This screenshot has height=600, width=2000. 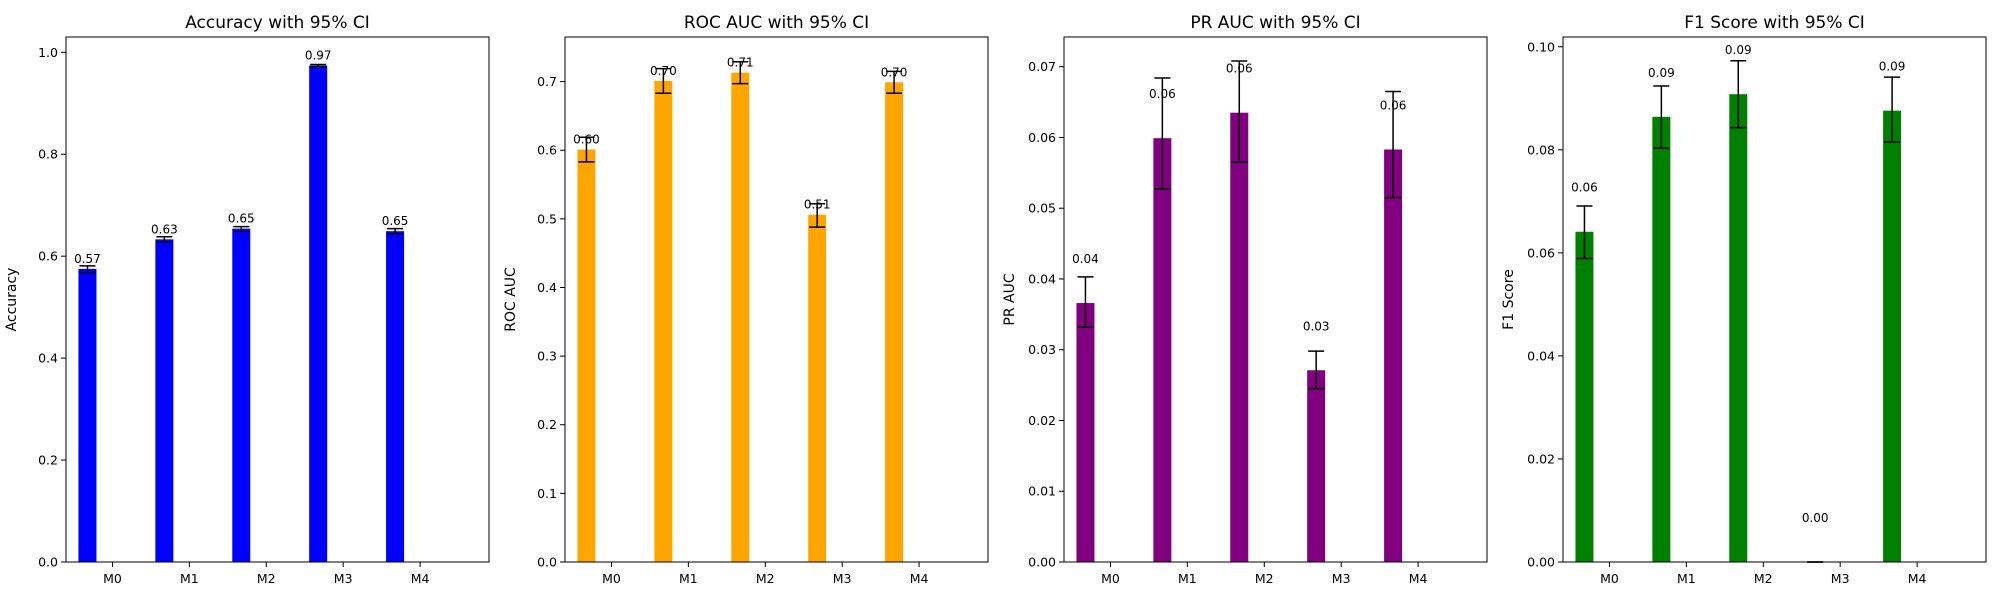 I want to click on y-tick-label: 0.1, so click(x=547, y=493).